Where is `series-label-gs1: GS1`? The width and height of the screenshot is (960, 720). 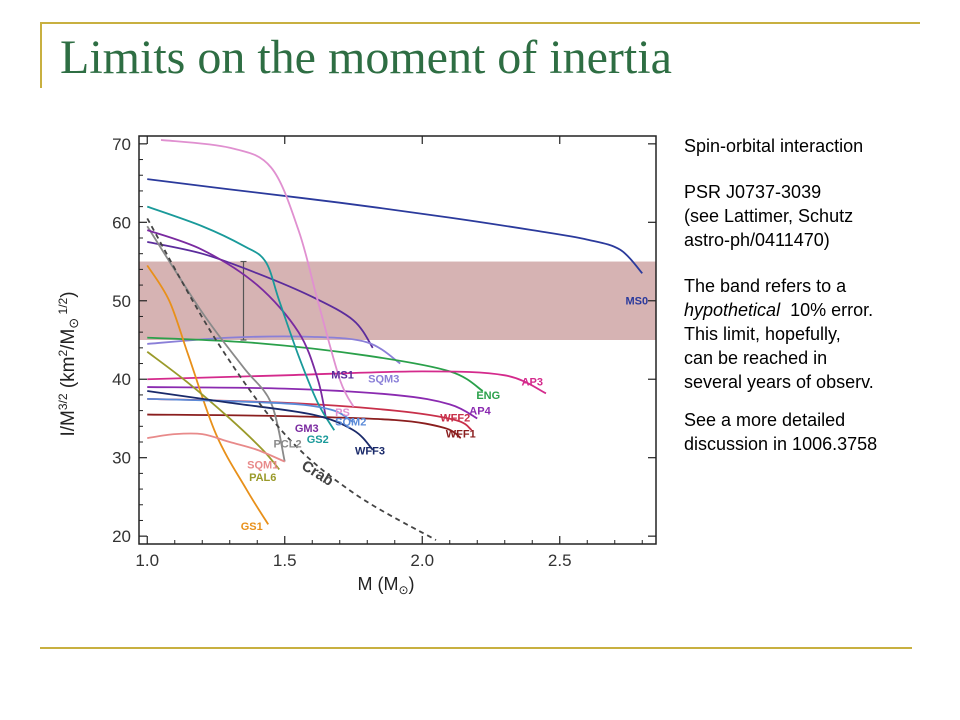
series-label-gs1: GS1 is located at coordinates (252, 527).